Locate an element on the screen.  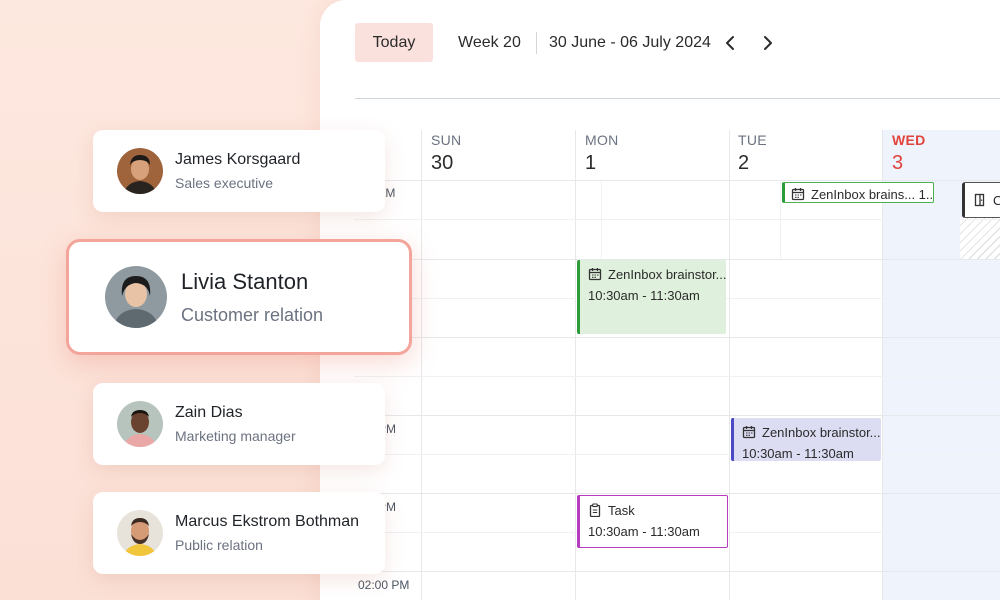
chevron-left-icon is located at coordinates (730, 43).